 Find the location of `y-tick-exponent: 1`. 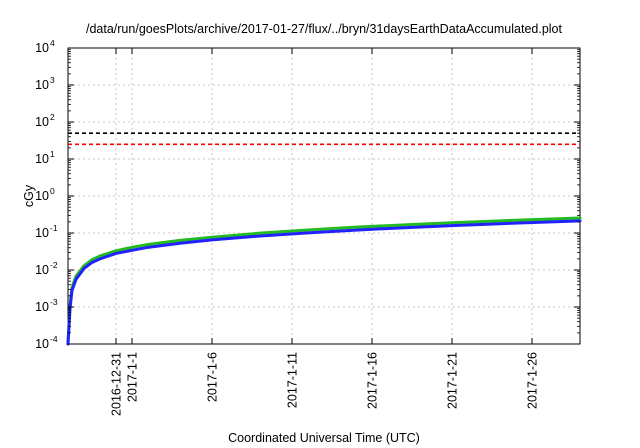

y-tick-exponent: 1 is located at coordinates (52, 154).